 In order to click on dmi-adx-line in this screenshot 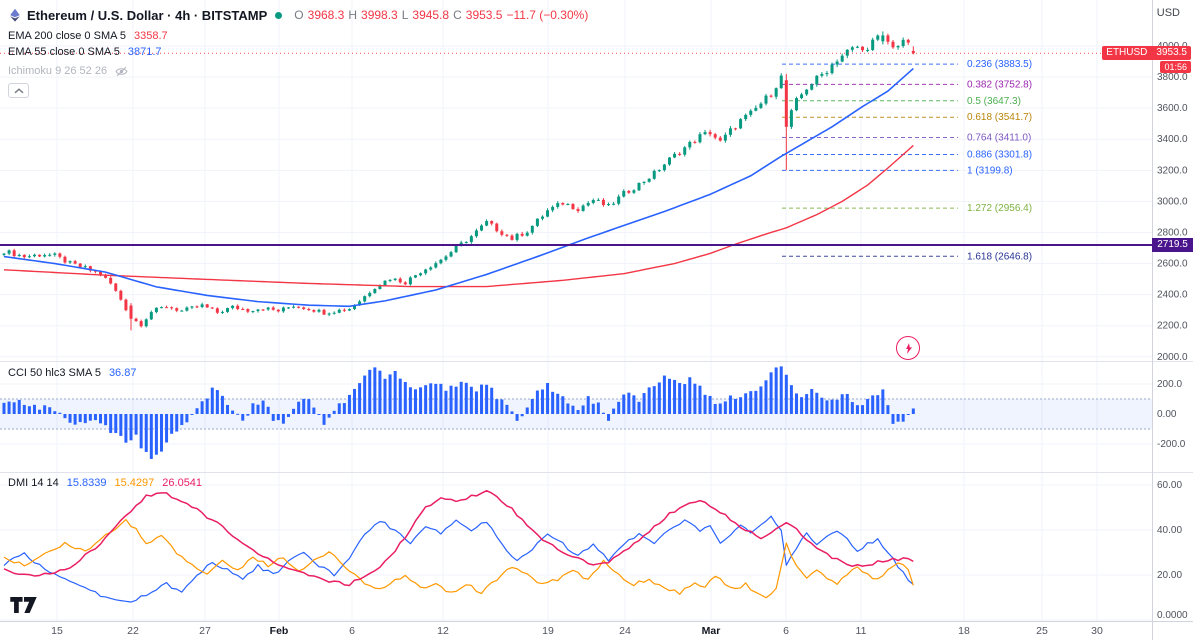, I will do `click(458, 538)`.